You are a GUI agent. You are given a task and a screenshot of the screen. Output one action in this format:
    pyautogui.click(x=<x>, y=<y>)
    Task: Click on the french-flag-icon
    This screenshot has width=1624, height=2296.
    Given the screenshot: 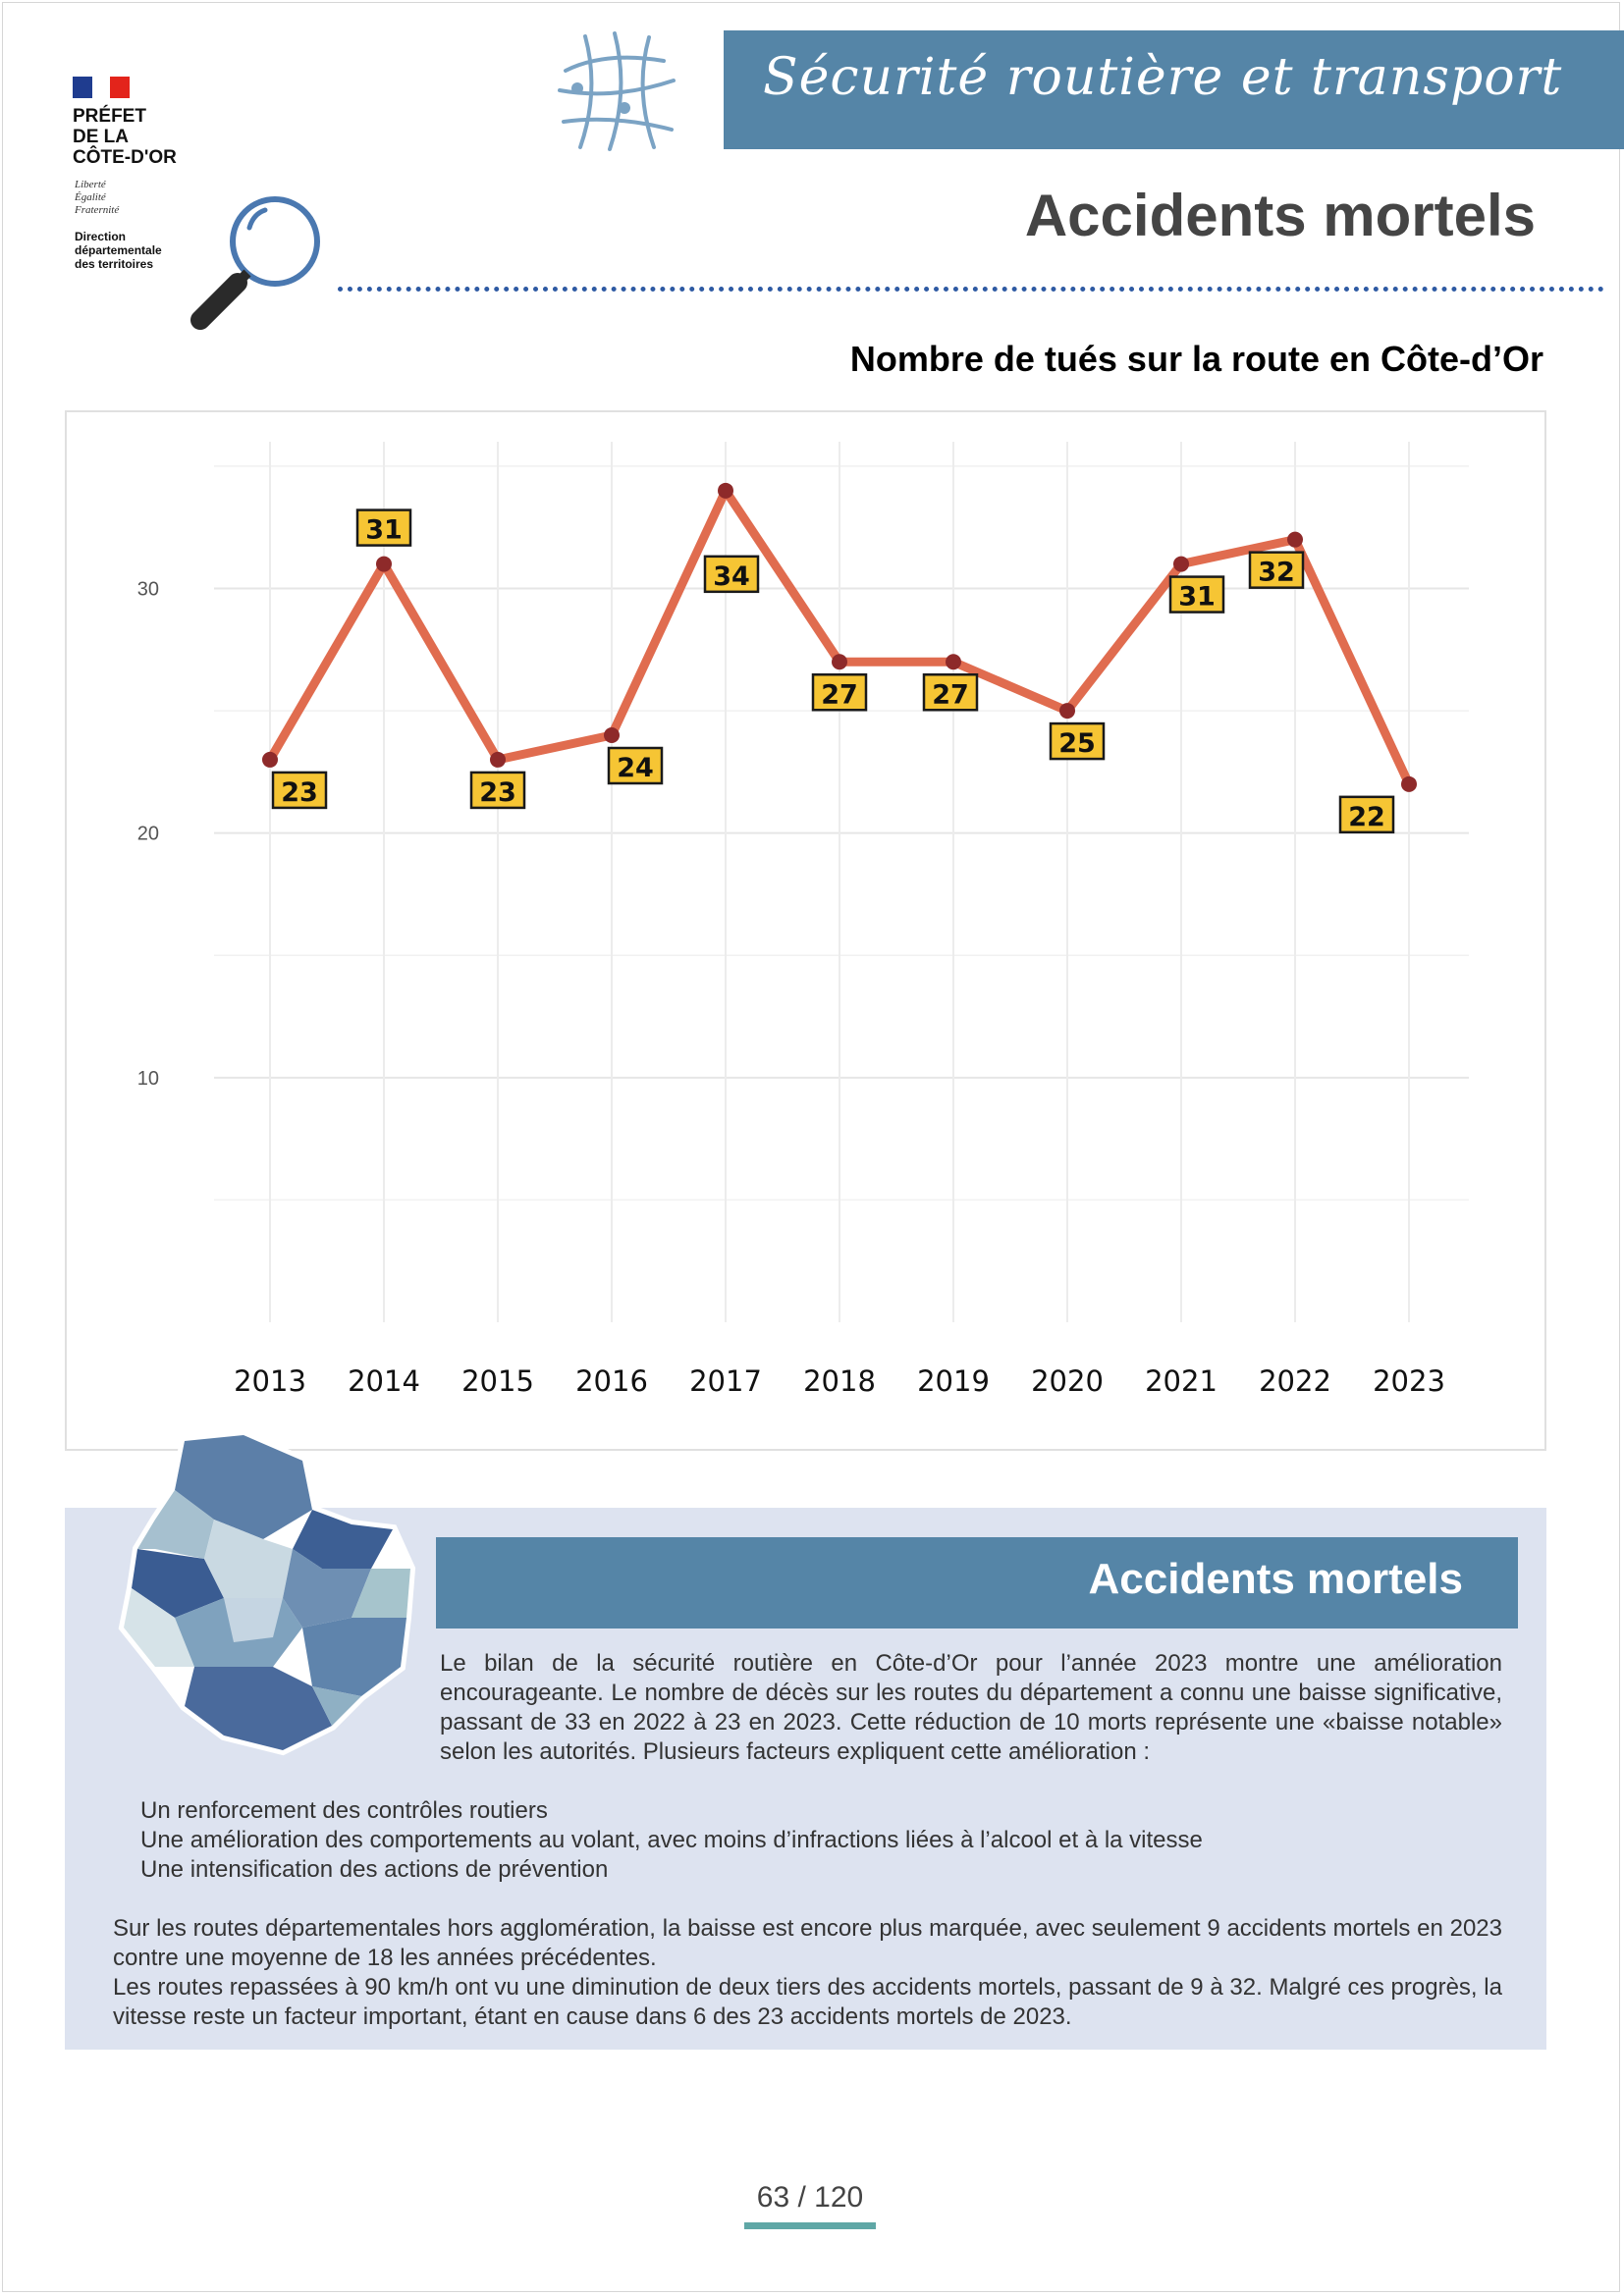 What is the action you would take?
    pyautogui.click(x=101, y=87)
    